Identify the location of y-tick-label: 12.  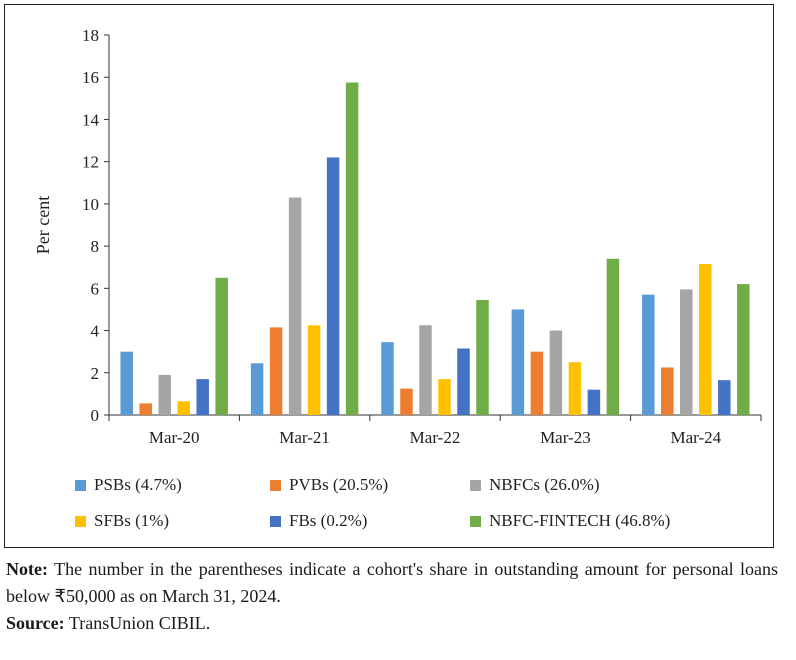
(90, 162).